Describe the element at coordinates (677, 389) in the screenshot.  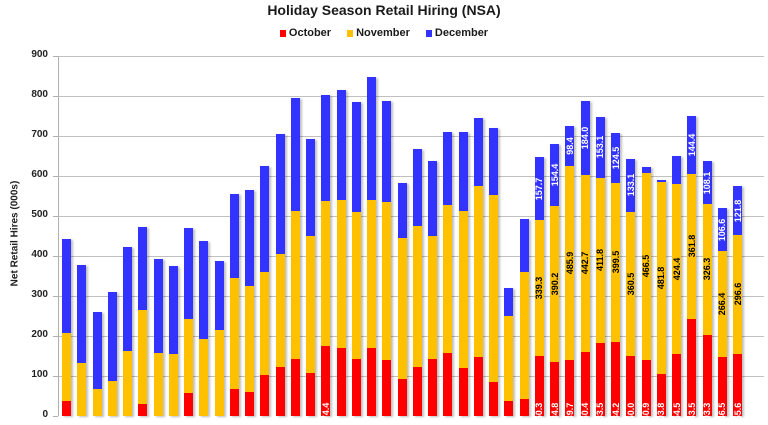
I see `bar-segment-october: 154.5` at that location.